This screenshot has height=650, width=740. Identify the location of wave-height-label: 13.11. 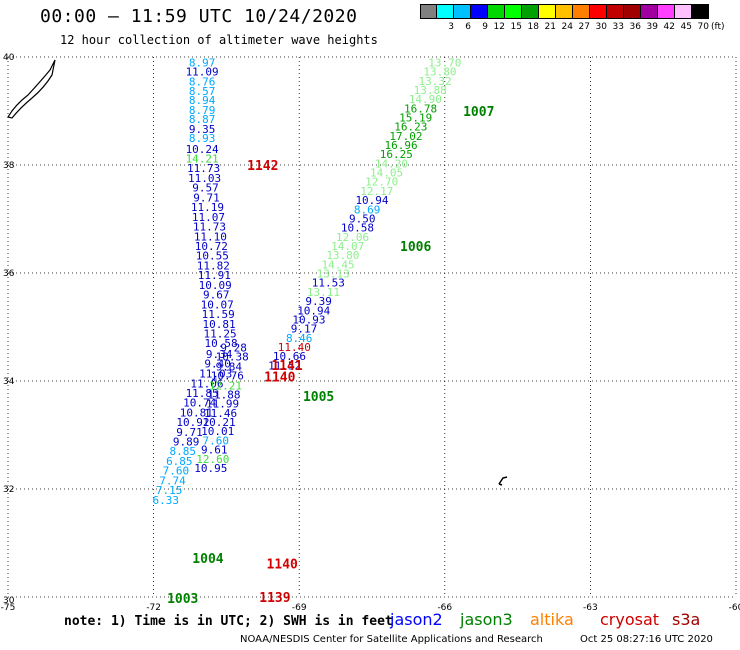
(323, 292).